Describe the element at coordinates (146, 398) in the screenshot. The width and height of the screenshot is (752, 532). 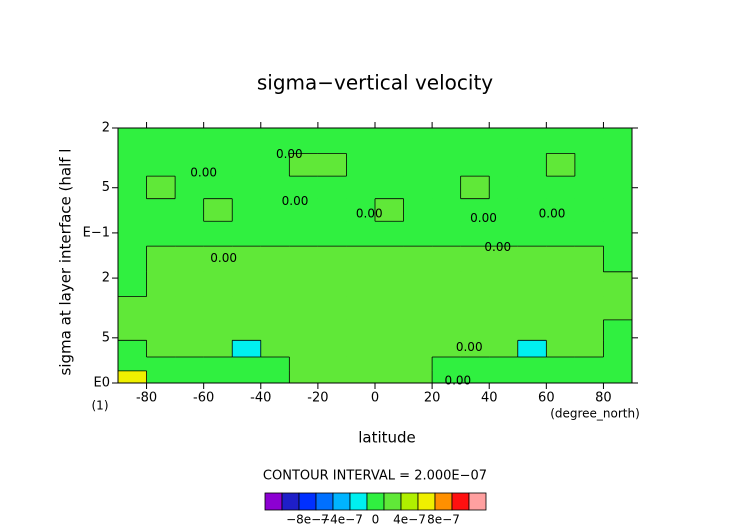
I see `x-tick-label: -80` at that location.